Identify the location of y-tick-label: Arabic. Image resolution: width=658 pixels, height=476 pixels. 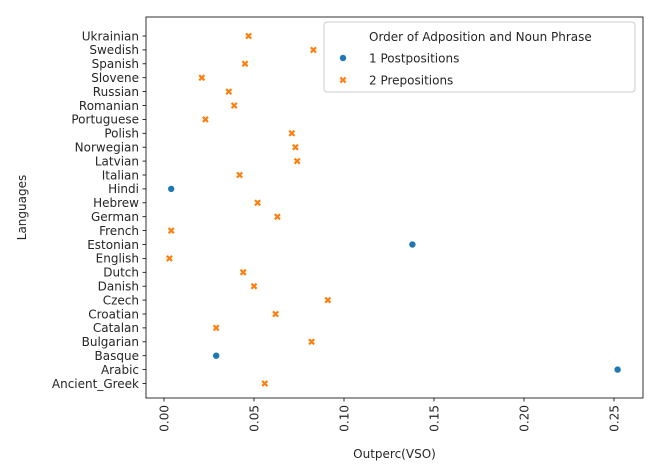
(120, 370).